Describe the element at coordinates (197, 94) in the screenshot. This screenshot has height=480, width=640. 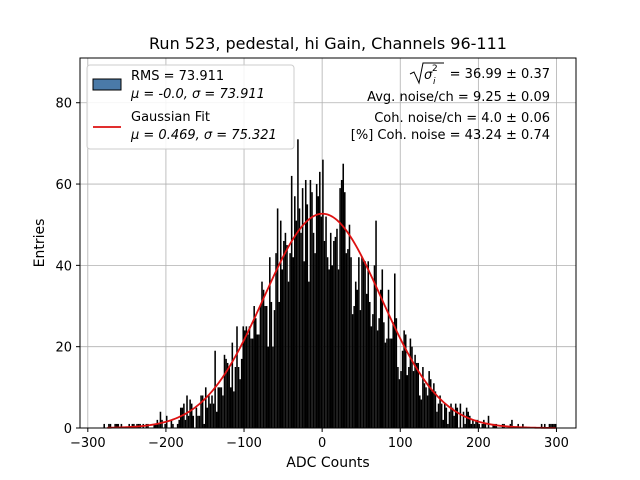
I see `legend-label-histogram-stats: μ = -0.0, σ = 73.911` at that location.